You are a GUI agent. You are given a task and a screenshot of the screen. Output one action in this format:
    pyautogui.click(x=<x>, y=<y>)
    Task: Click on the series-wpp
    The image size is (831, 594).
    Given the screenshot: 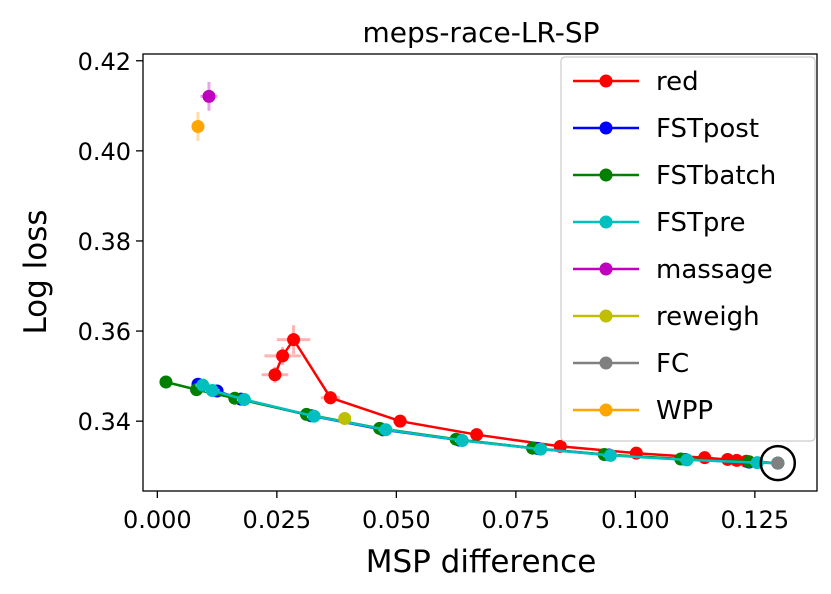 What is the action you would take?
    pyautogui.click(x=198, y=126)
    